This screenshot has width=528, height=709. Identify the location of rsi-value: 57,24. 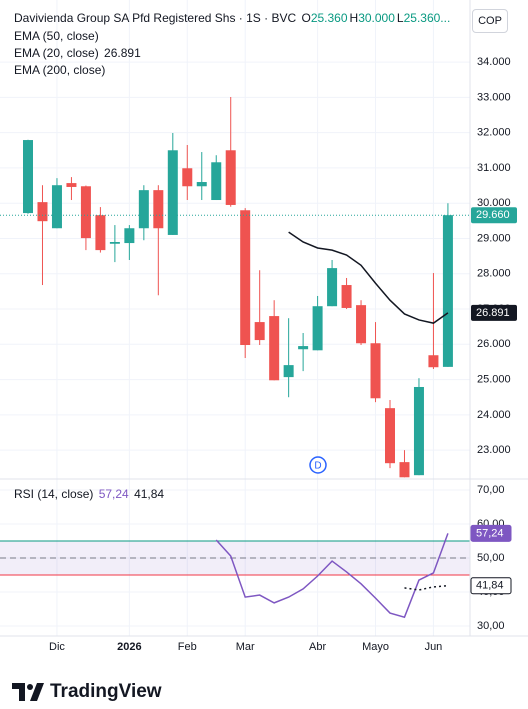
(113, 494).